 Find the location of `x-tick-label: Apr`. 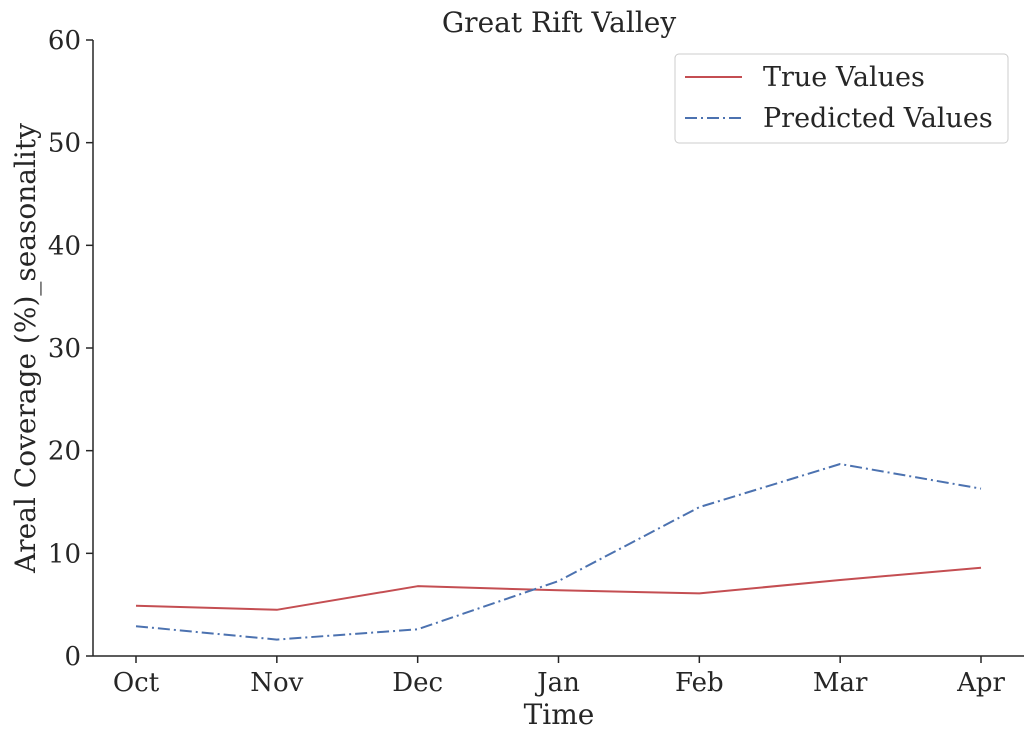

x-tick-label: Apr is located at coordinates (980, 683).